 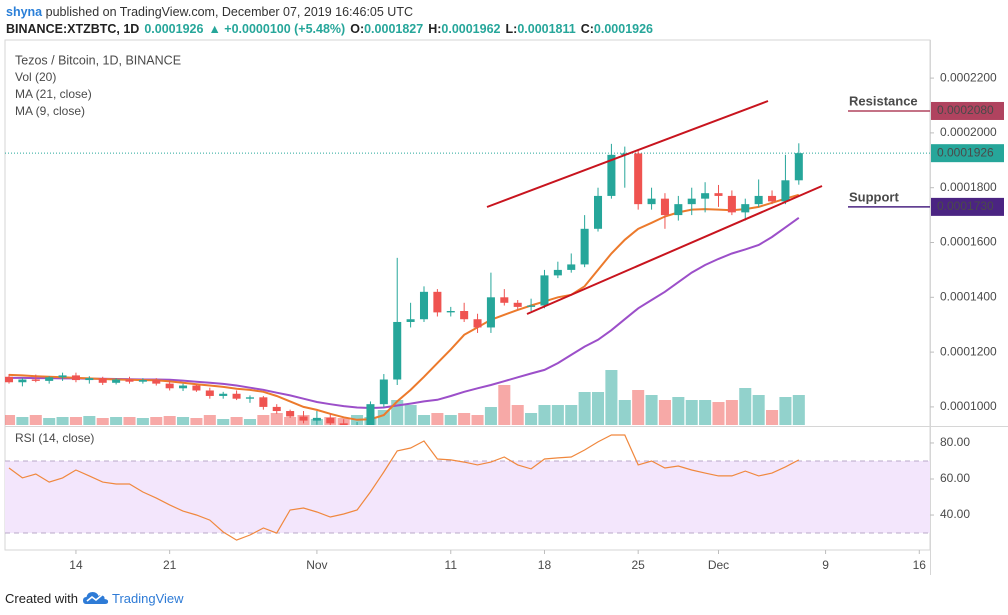 What do you see at coordinates (955, 478) in the screenshot?
I see `y-tick-label: 60.00` at bounding box center [955, 478].